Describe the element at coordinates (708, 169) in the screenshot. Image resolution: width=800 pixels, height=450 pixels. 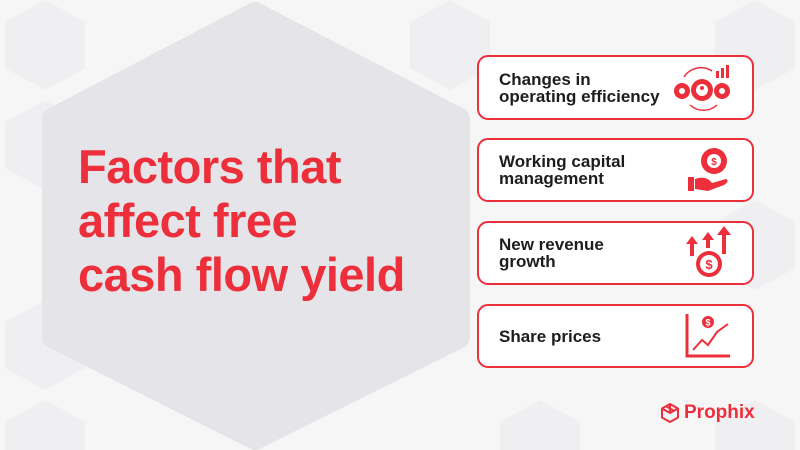
I see `hand-dollar-gear-icon: $` at that location.